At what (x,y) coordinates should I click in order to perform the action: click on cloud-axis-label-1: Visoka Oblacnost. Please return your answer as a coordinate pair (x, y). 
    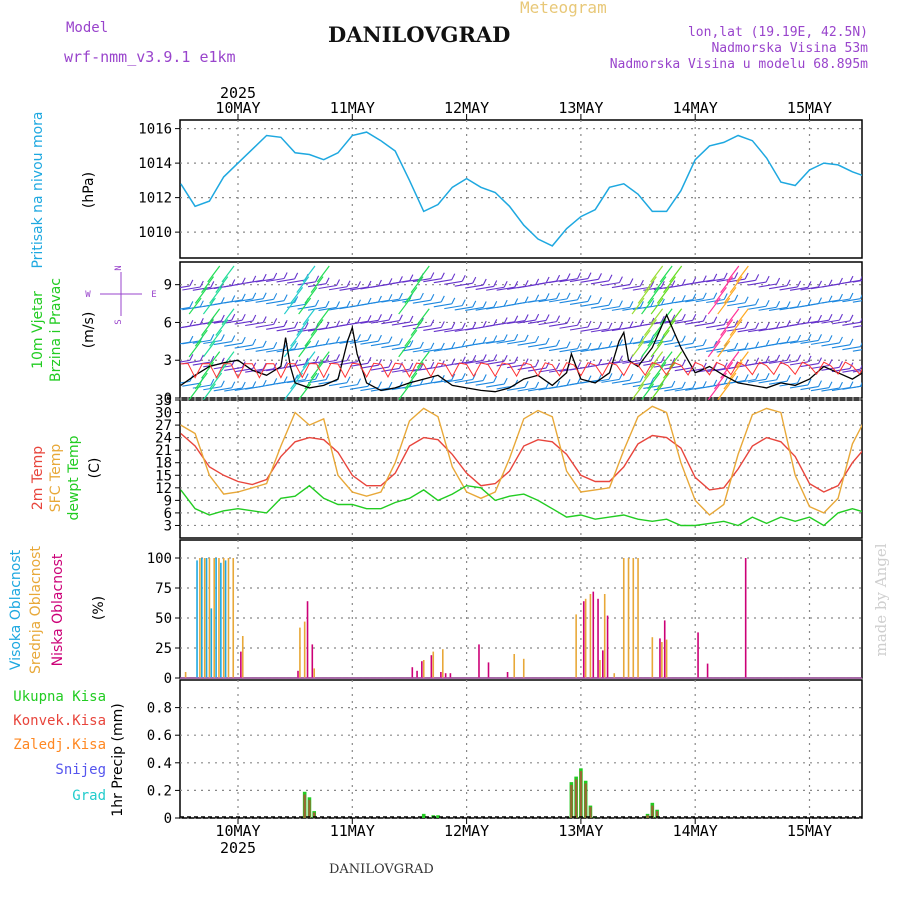
    Looking at the image, I should click on (16, 609).